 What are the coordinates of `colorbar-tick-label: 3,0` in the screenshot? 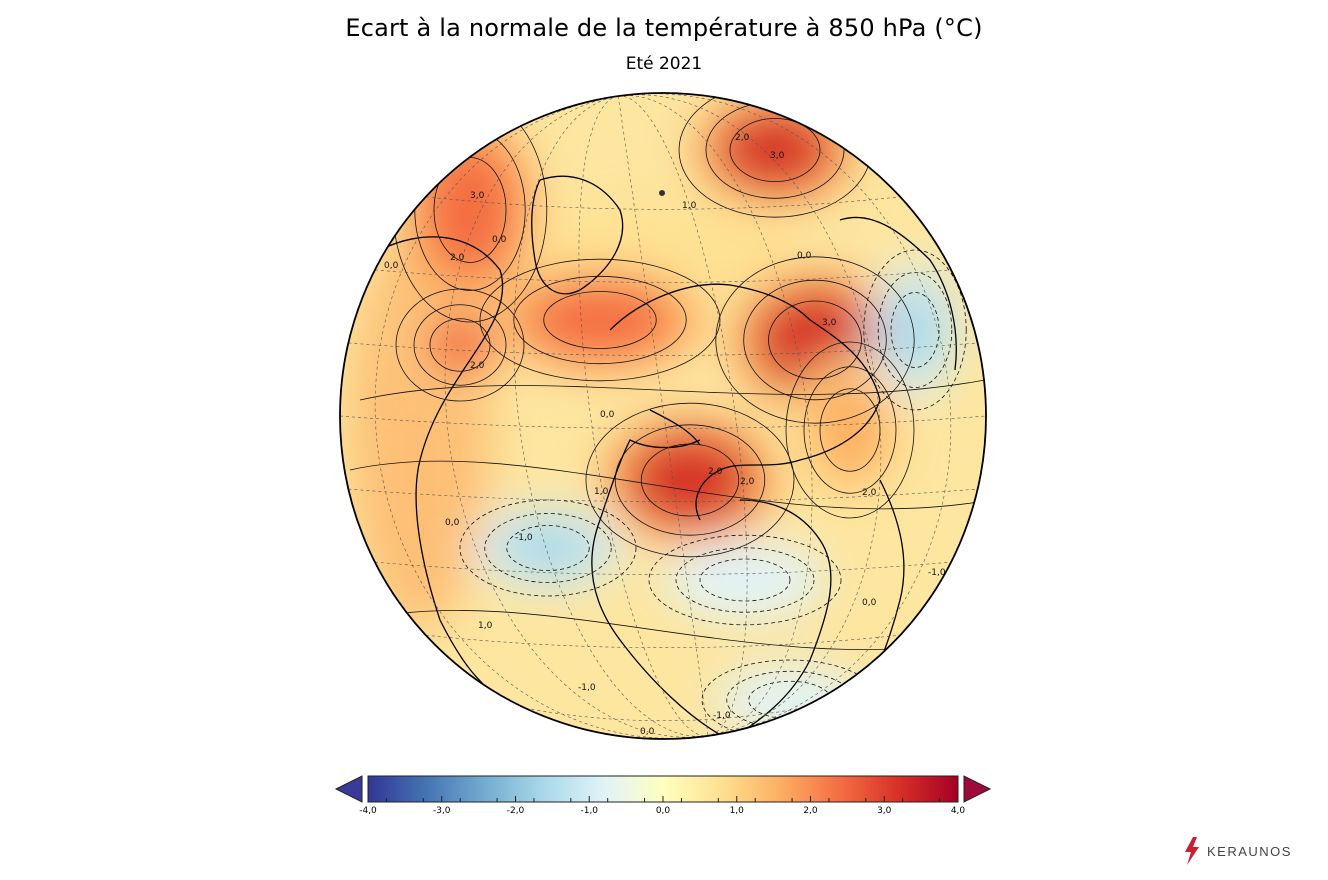 It's located at (884, 811).